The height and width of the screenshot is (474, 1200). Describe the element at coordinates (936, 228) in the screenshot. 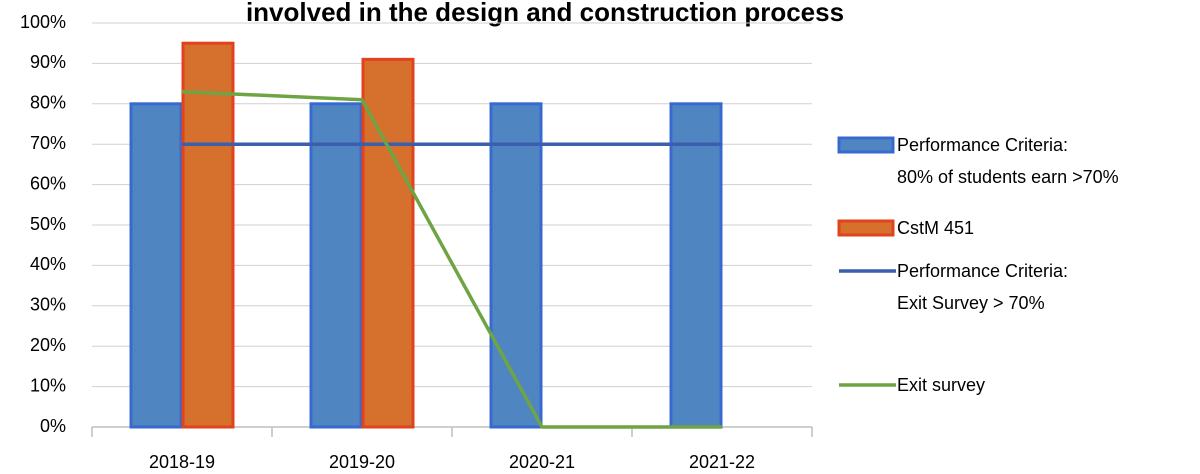

I see `legend-label: CstM 451` at that location.